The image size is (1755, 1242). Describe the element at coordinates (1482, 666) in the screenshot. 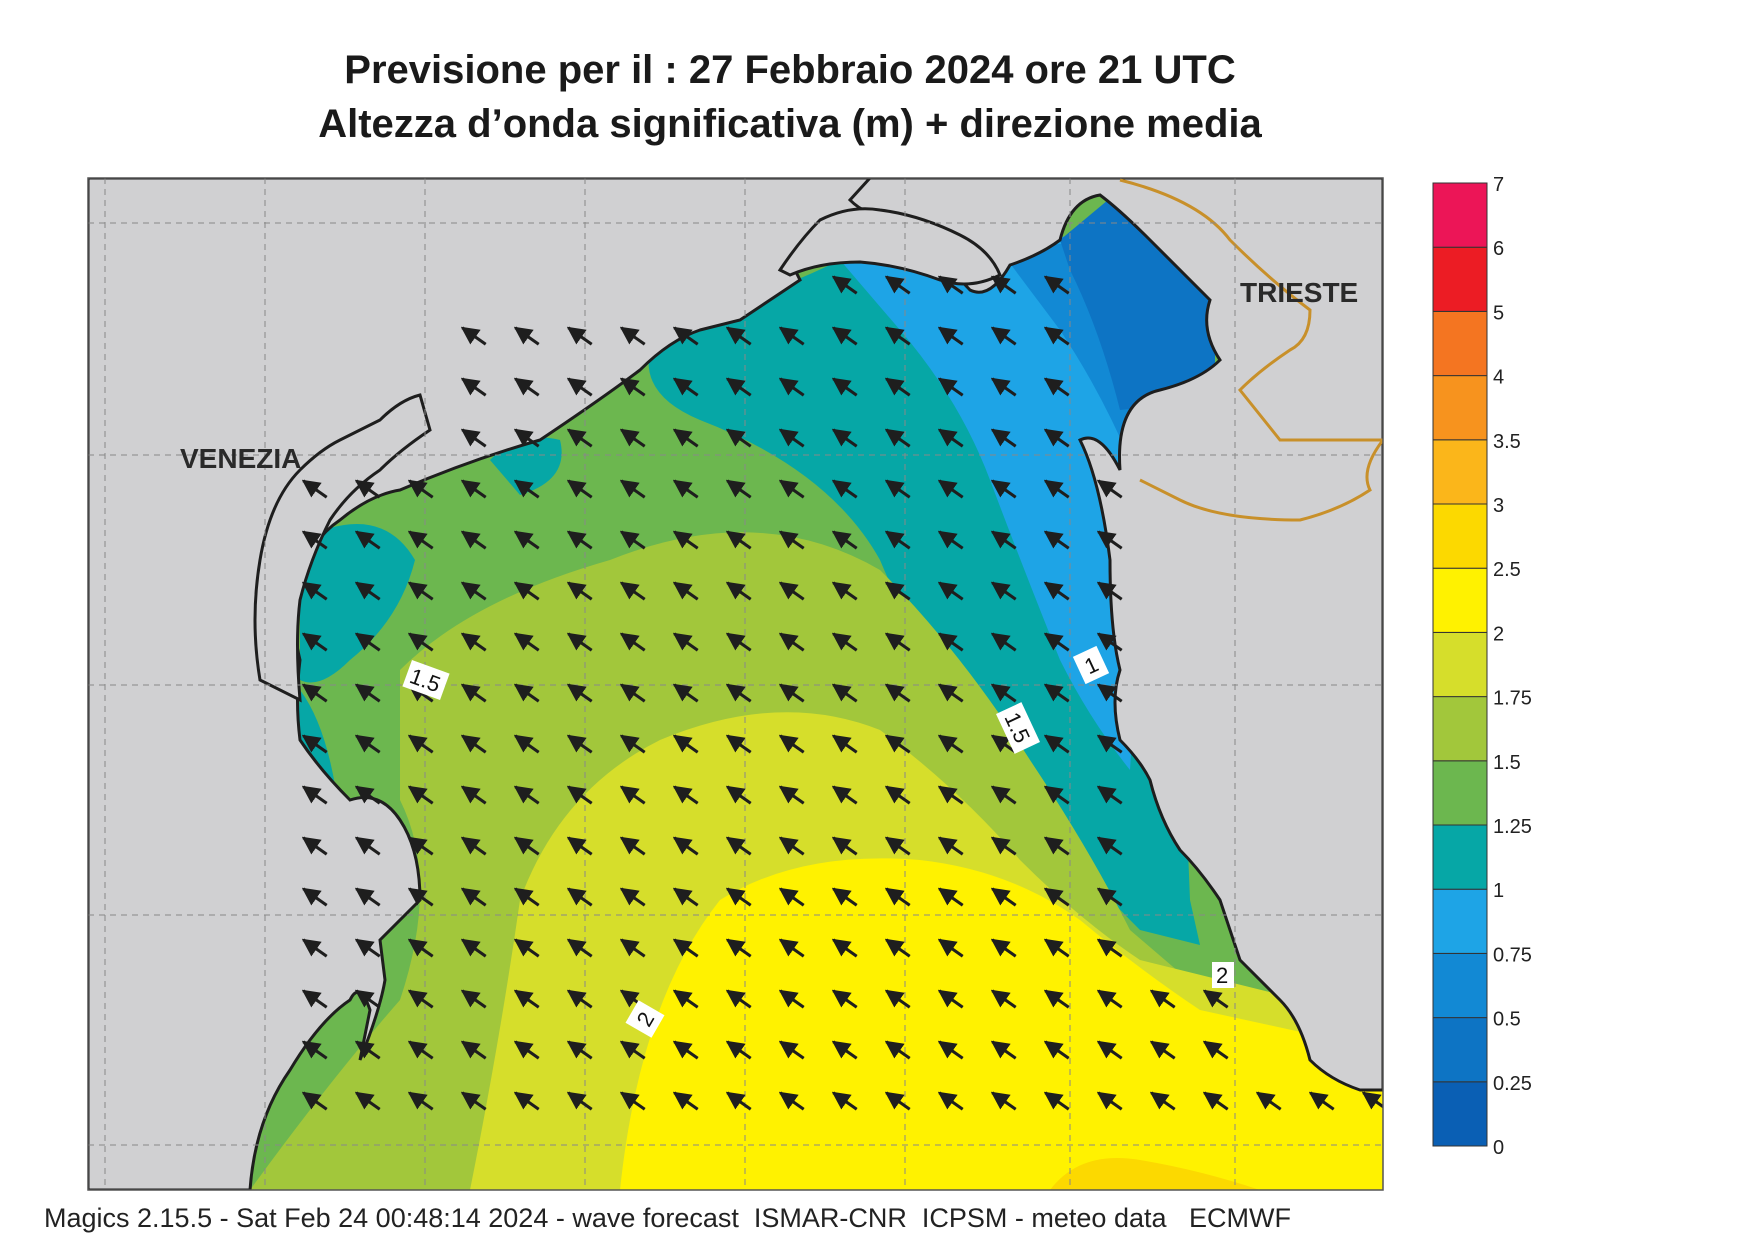

I see `color-legend: 0 0.25 0.5 0.75 1 1.25 1.5 1.75 2 2.5 3 3.5 4 5 6 7` at that location.